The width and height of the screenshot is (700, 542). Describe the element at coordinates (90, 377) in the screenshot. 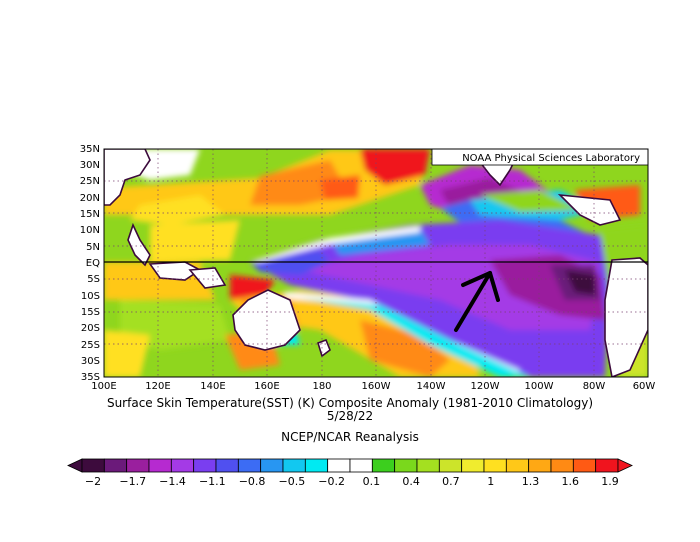

I see `lat-tick: 35S` at that location.